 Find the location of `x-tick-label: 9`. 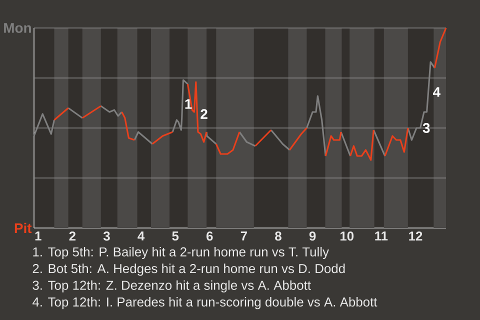

x-tick-label: 9 is located at coordinates (312, 236).